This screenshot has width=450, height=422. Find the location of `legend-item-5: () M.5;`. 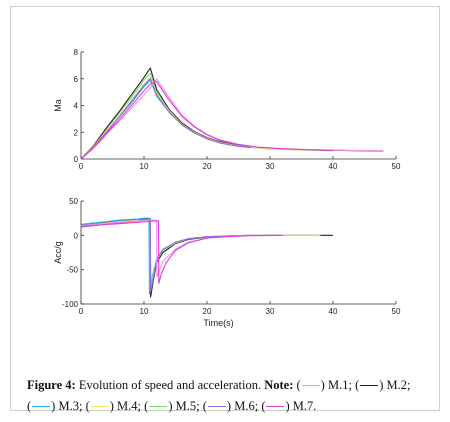

legend-item-5: () M.5; is located at coordinates (171, 406).